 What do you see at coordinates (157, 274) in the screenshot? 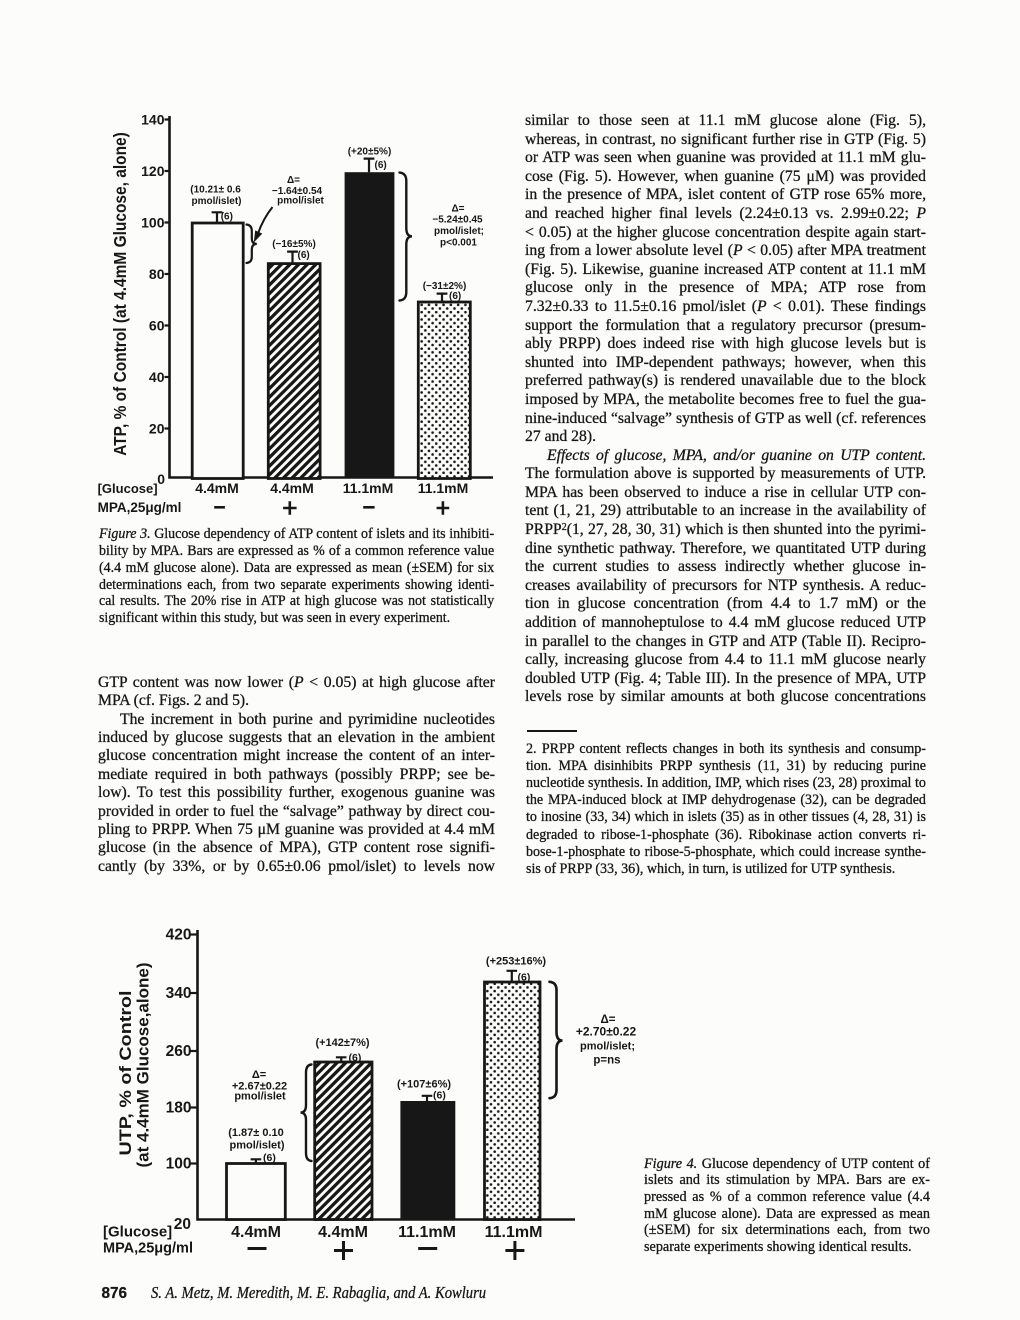
I see `svg-text: 80` at bounding box center [157, 274].